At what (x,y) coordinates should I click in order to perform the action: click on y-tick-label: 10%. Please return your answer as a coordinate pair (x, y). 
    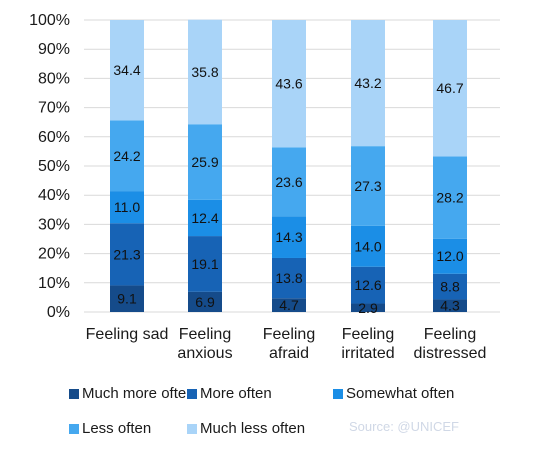
    Looking at the image, I should click on (54, 283).